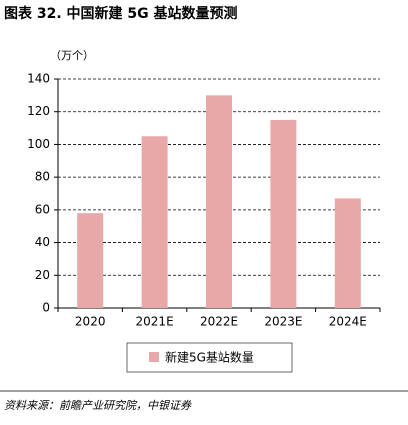 Image resolution: width=408 pixels, height=425 pixels. Describe the element at coordinates (154, 357) in the screenshot. I see `legend-swatch` at that location.